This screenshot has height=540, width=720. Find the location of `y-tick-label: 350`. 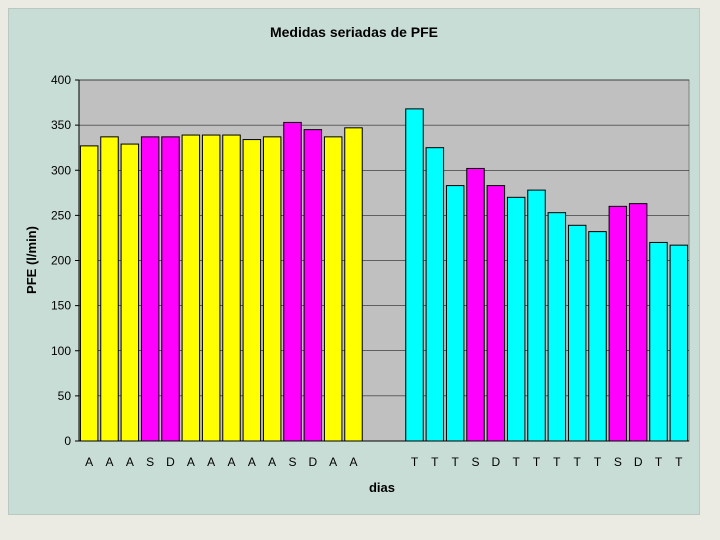

y-tick-label: 350 is located at coordinates (61, 125).